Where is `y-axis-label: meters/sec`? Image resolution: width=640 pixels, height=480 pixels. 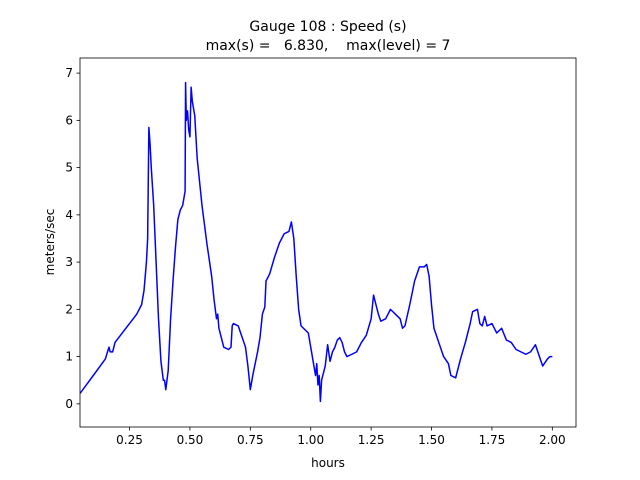
y-axis-label: meters/sec is located at coordinates (50, 242).